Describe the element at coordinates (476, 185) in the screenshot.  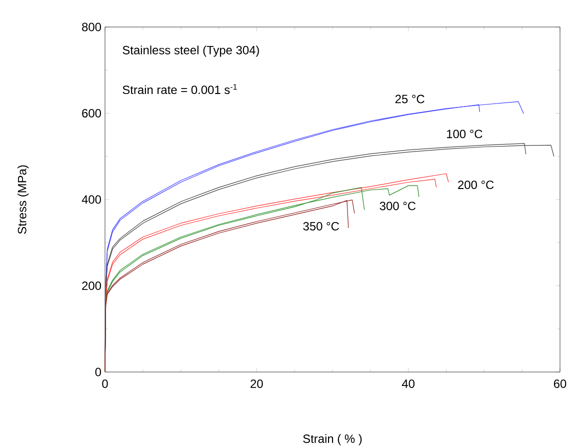
I see `series-label: 200 °C` at that location.